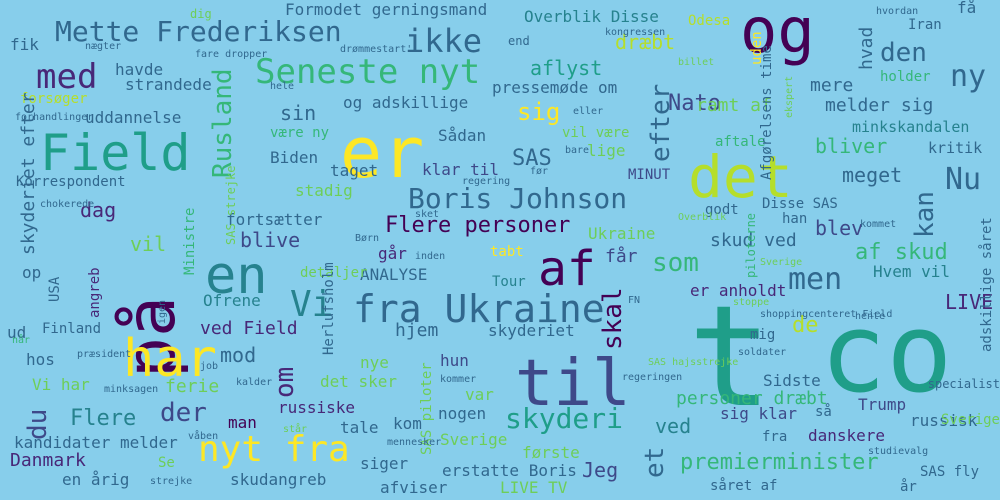 The height and width of the screenshot is (500, 1000). What do you see at coordinates (317, 407) in the screenshot?
I see `cloud-word: russiske` at bounding box center [317, 407].